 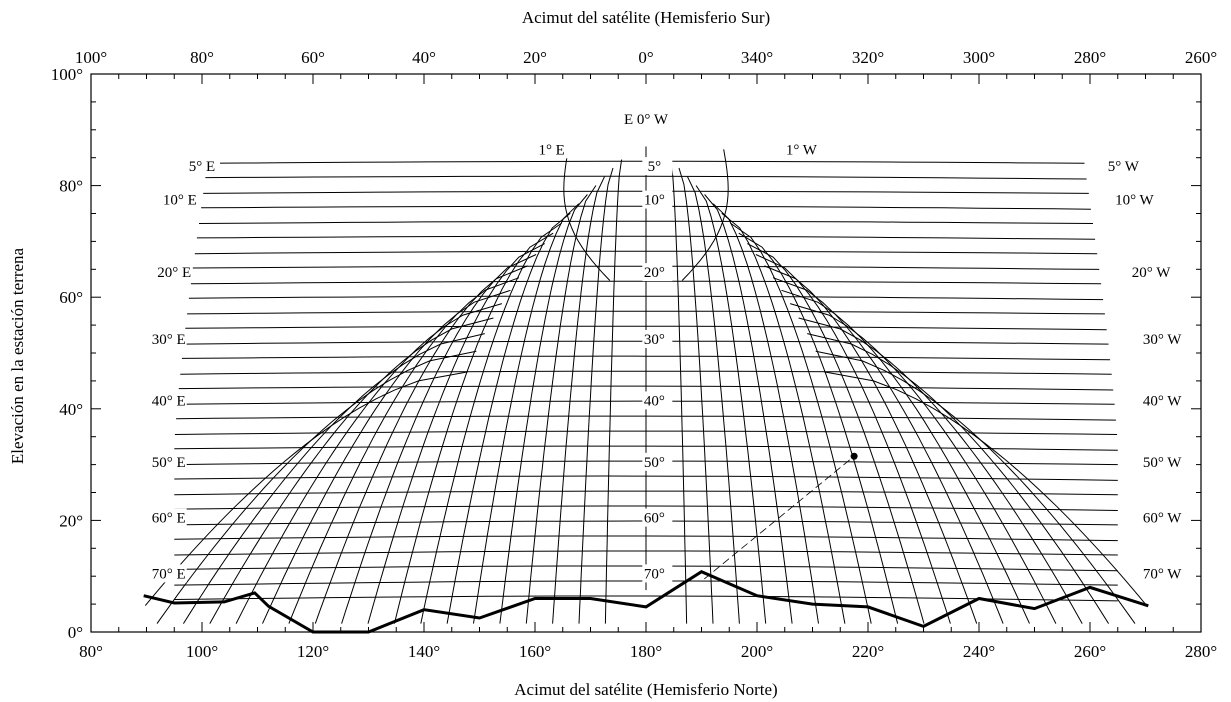 What do you see at coordinates (1124, 167) in the screenshot?
I see `longitude-label: 5° W` at bounding box center [1124, 167].